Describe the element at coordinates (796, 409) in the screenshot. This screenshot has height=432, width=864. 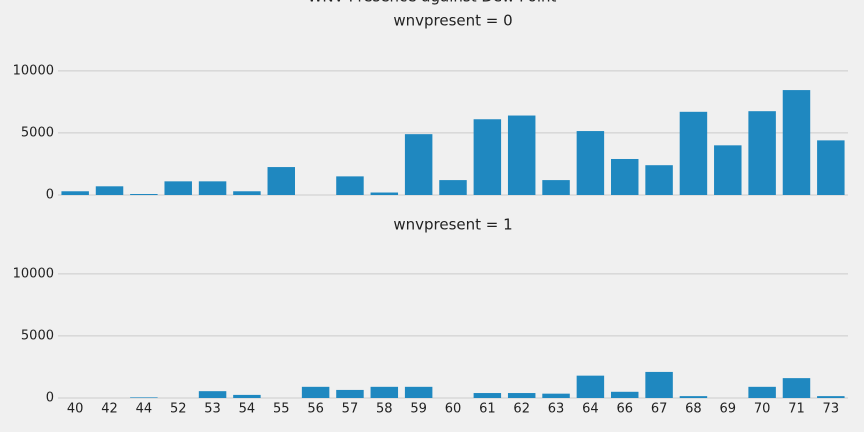
I see `x-tick-label: 71` at that location.